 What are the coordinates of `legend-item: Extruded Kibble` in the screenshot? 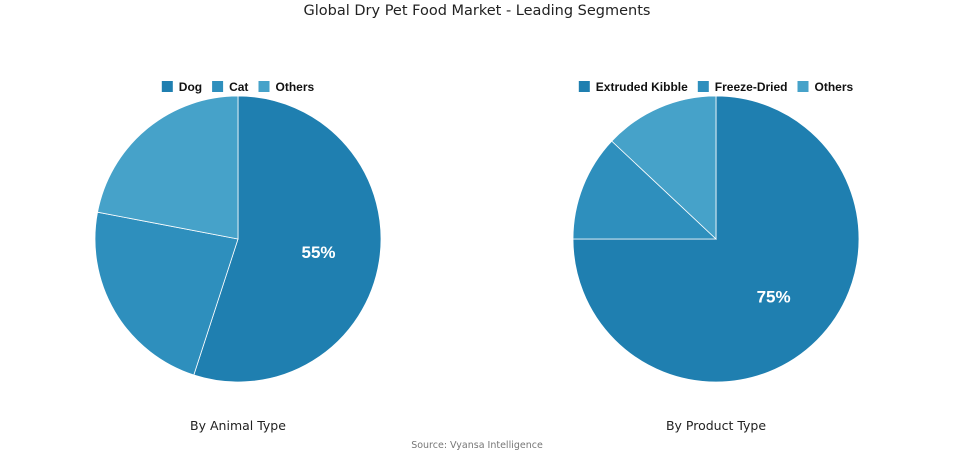 It's located at (633, 87).